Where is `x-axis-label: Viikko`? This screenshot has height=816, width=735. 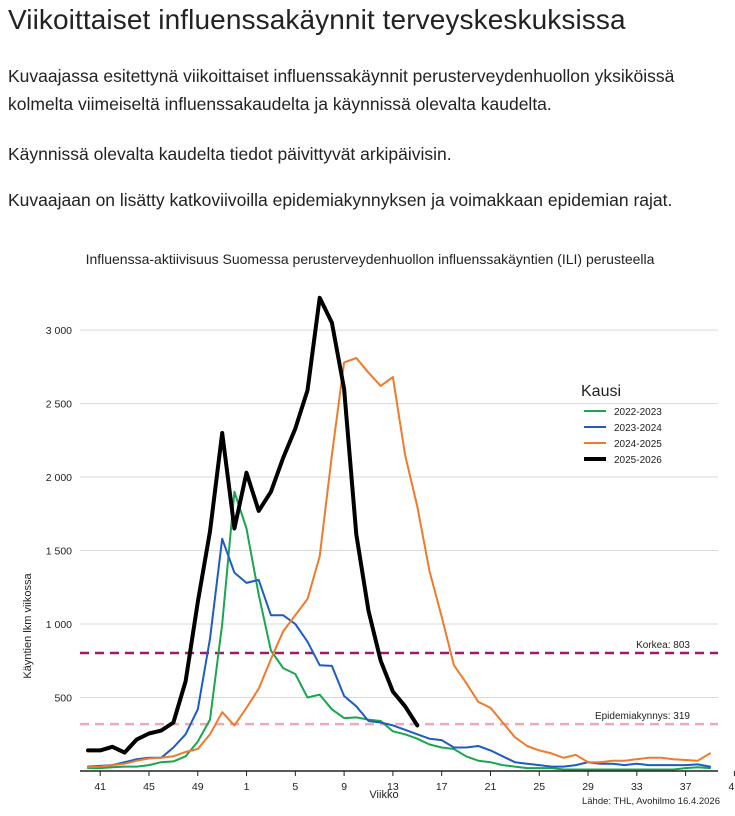 x-axis-label: Viikko is located at coordinates (383, 795).